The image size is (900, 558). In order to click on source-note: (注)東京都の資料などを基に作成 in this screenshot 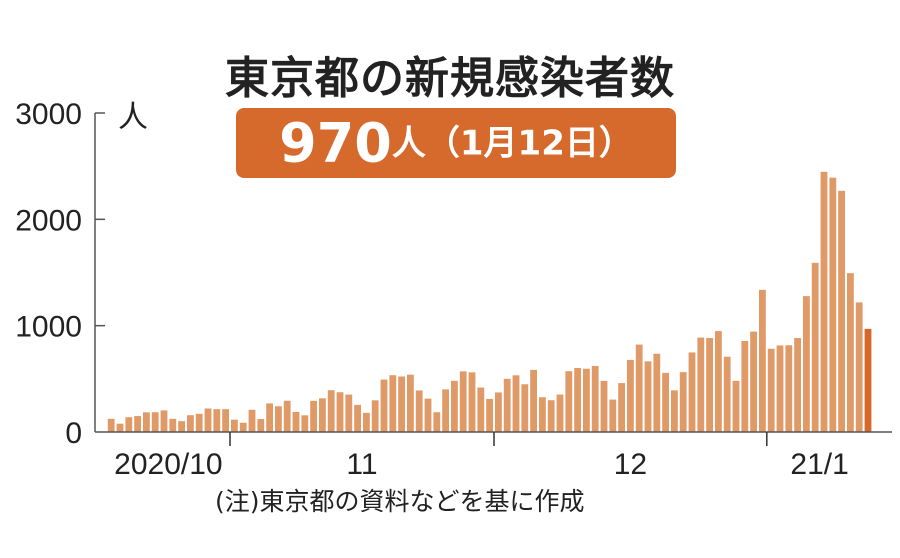, I will do `click(400, 501)`.